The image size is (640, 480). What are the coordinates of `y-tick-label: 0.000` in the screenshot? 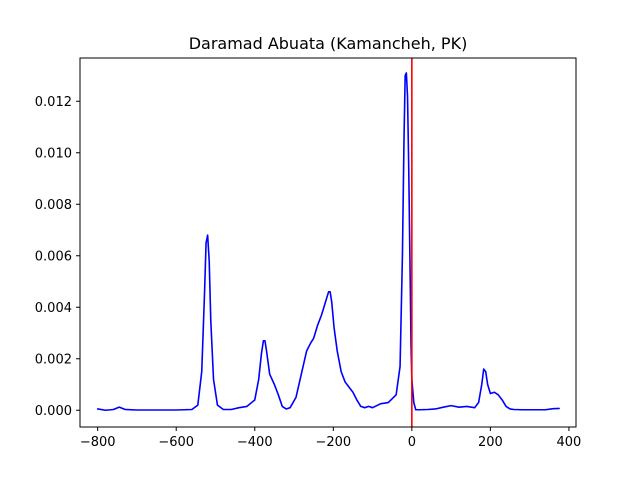 It's located at (53, 411).